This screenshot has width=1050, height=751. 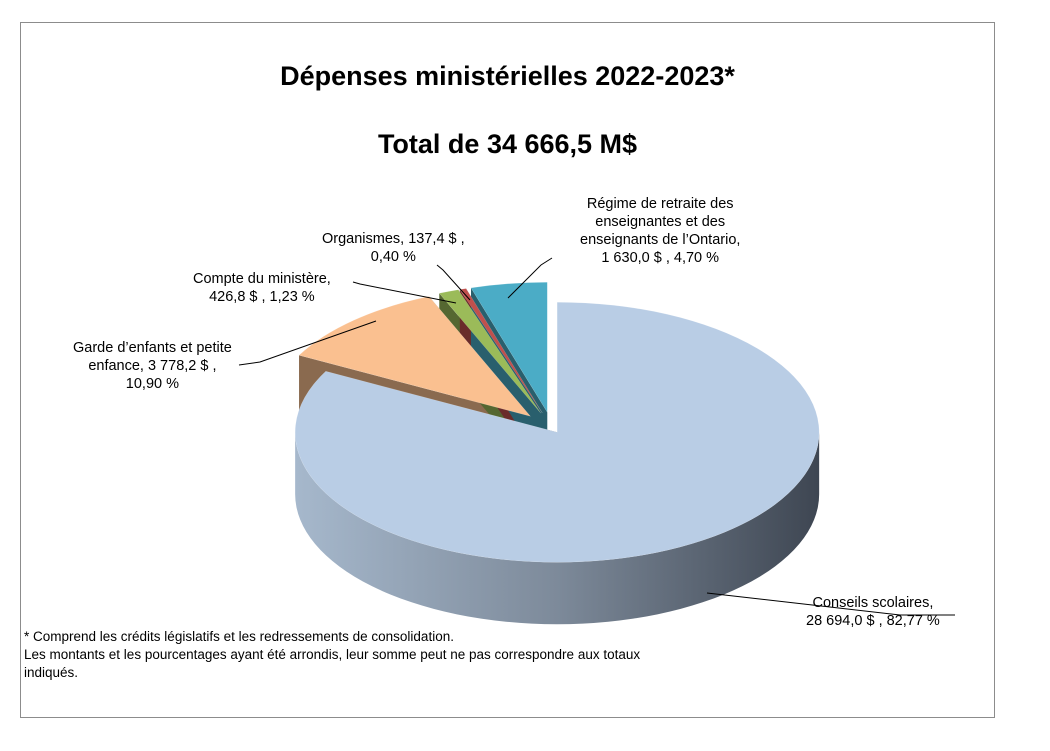 What do you see at coordinates (507, 144) in the screenshot?
I see `chart-subtitle: Total de 34 666,5 M$` at bounding box center [507, 144].